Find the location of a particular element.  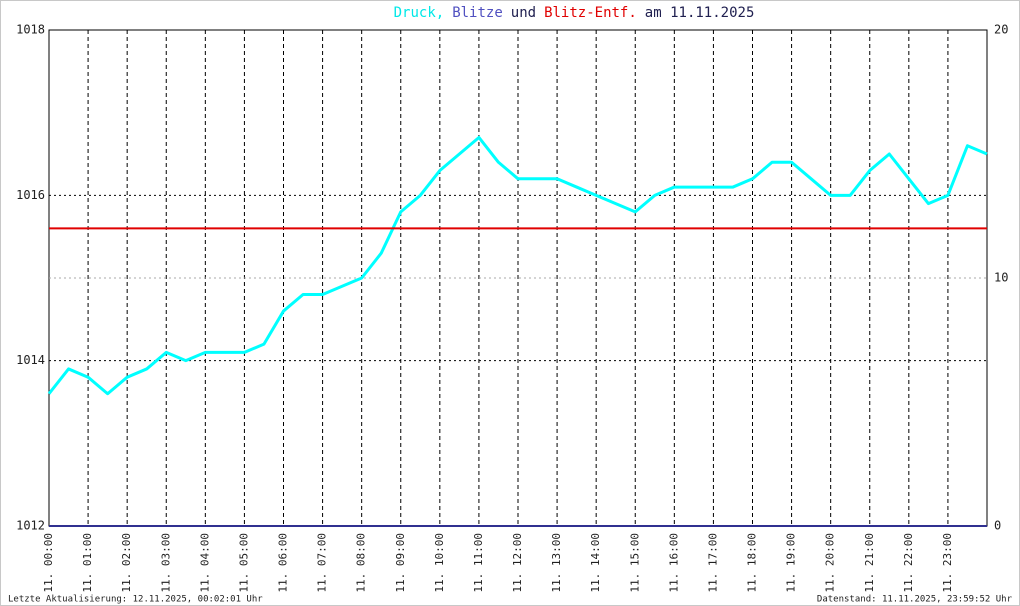

x-tick-label: 11. 01:00 is located at coordinates (87, 563).